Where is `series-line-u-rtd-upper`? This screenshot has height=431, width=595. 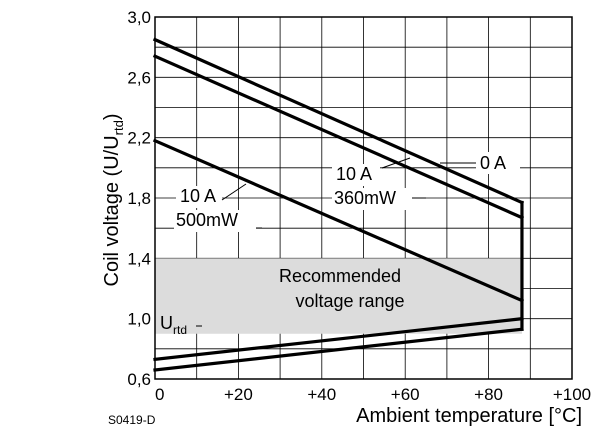 series-line-u-rtd-upper is located at coordinates (338, 339).